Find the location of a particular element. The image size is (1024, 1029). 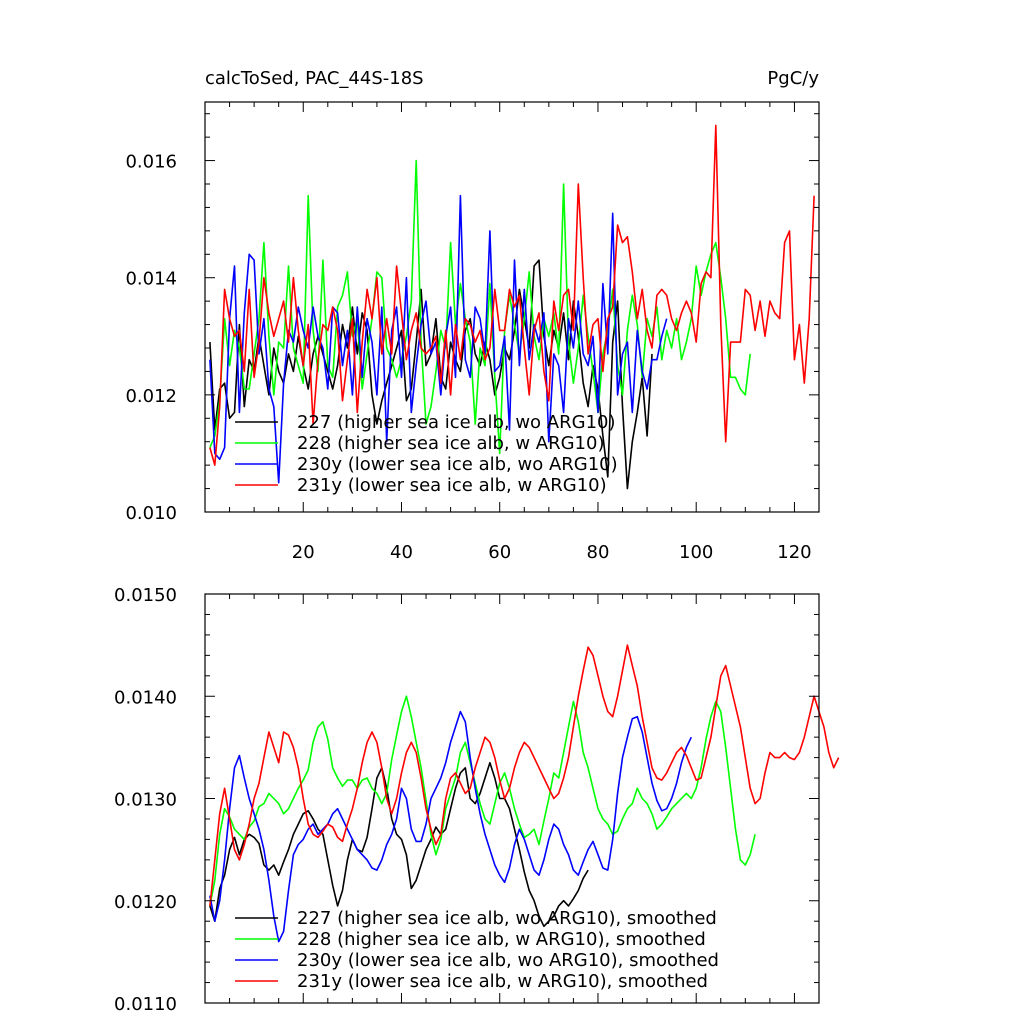

x-tick-label: 100 is located at coordinates (696, 552).